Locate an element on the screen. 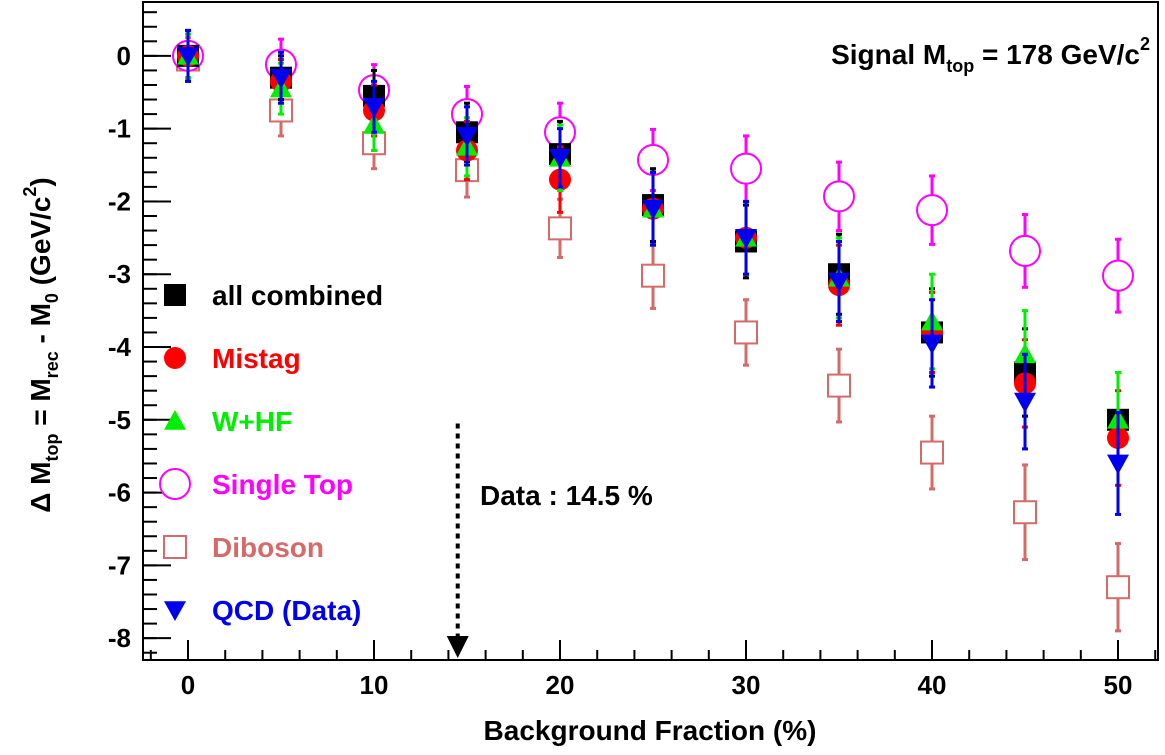  y-tick-label: -6 is located at coordinates (119, 493).